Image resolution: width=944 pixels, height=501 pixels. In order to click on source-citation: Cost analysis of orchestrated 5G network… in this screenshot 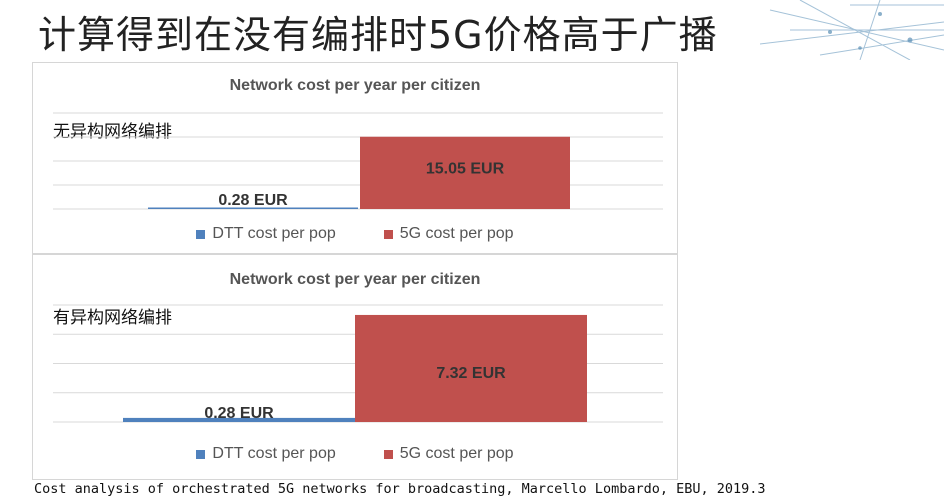, I will do `click(400, 489)`.